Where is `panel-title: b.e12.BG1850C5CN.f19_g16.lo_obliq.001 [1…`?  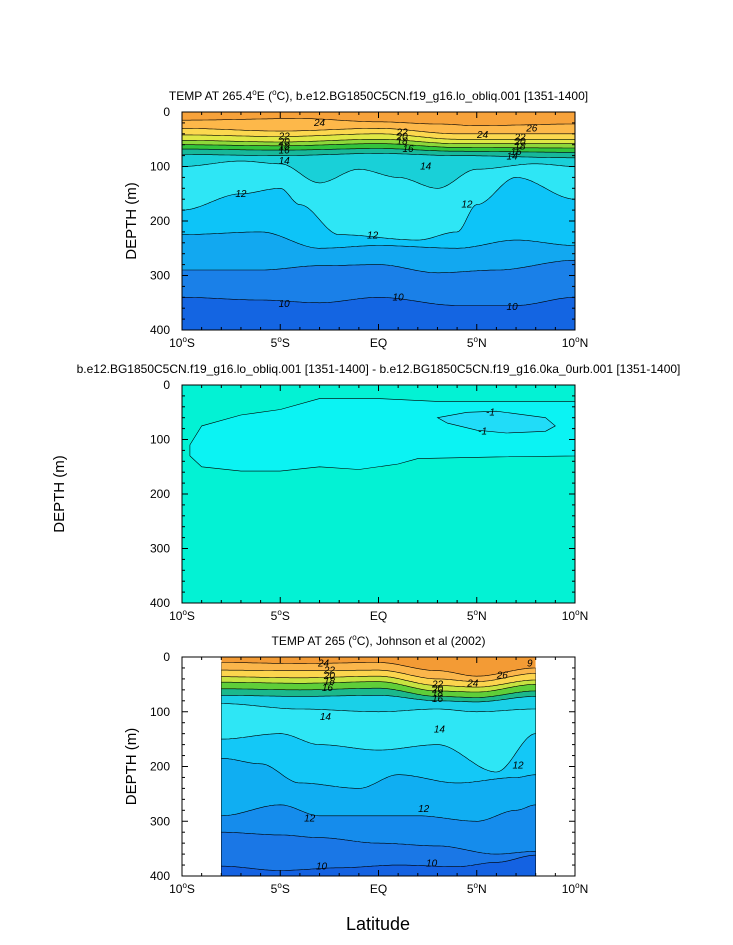
panel-title: b.e12.BG1850C5CN.f19_g16.lo_obliq.001 [1… is located at coordinates (379, 369).